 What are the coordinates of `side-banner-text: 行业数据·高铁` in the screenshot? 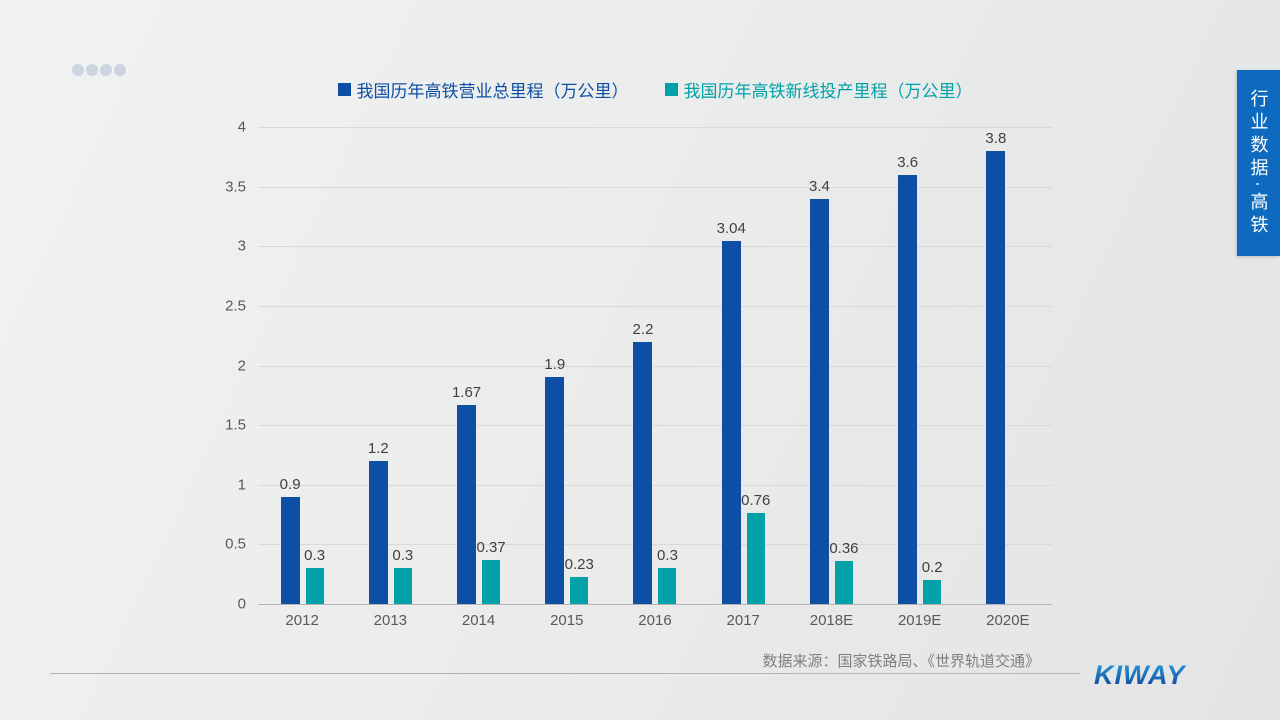 It's located at (1258, 163).